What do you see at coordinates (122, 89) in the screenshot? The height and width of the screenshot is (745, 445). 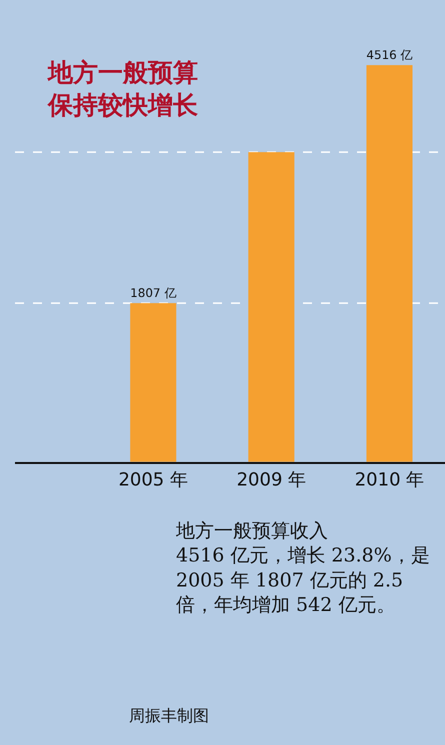 I see `chart-title: 地方一般预算保持较快增长` at bounding box center [122, 89].